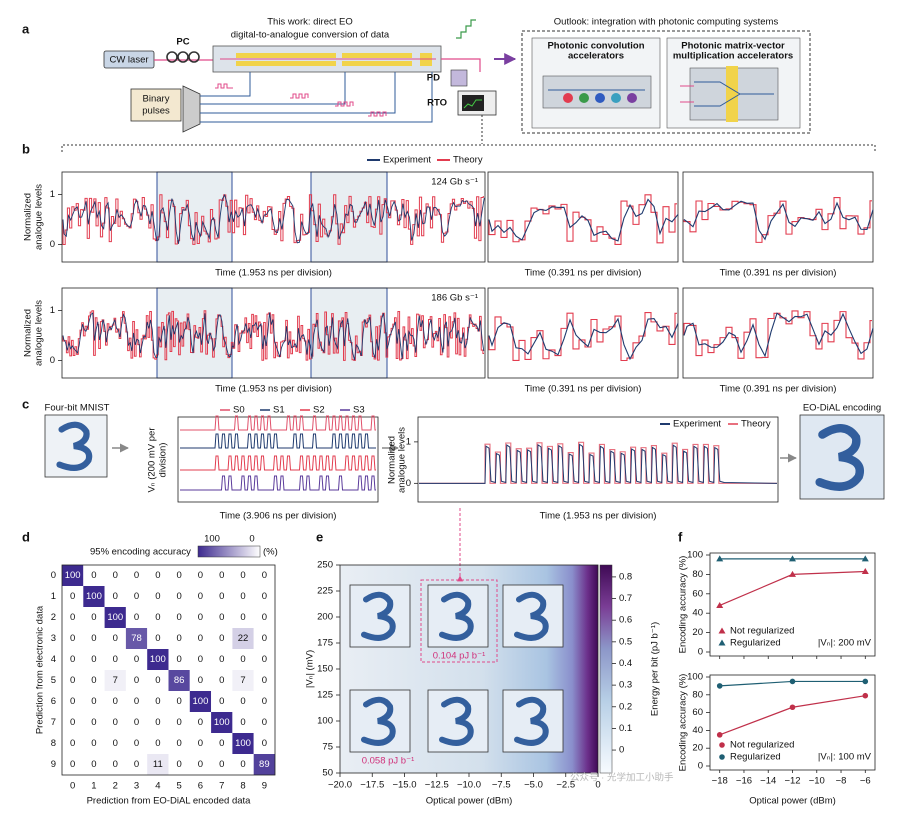 This screenshot has width=906, height=814. I want to click on bracket, so click(468, 148).